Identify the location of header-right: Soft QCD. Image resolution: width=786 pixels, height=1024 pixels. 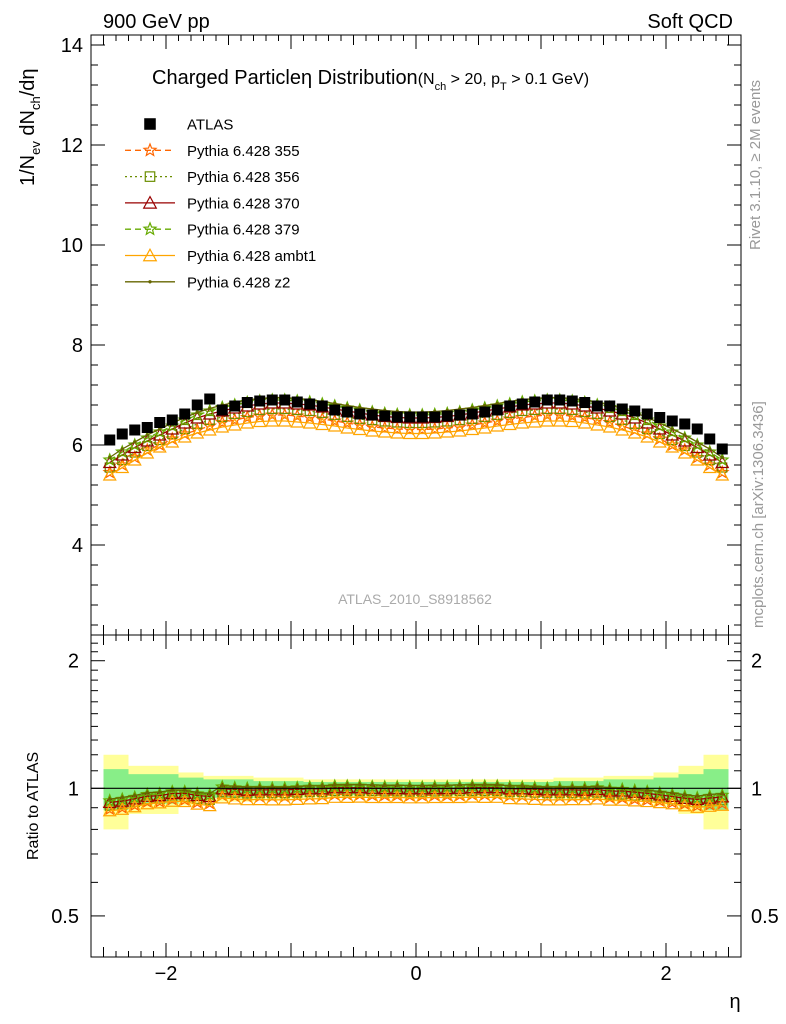
(690, 22).